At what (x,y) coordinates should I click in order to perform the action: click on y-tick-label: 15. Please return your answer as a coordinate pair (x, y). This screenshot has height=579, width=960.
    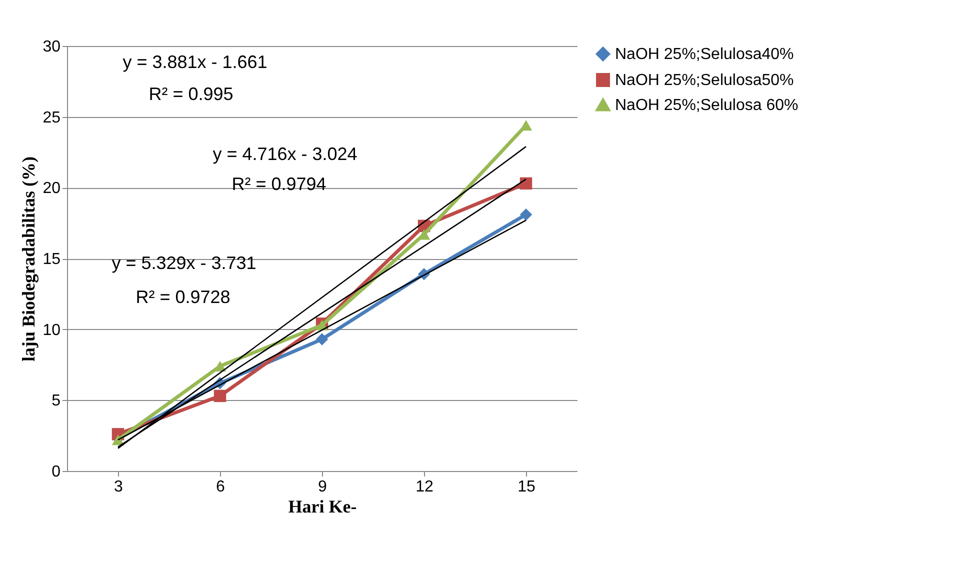
    Looking at the image, I should click on (51, 259).